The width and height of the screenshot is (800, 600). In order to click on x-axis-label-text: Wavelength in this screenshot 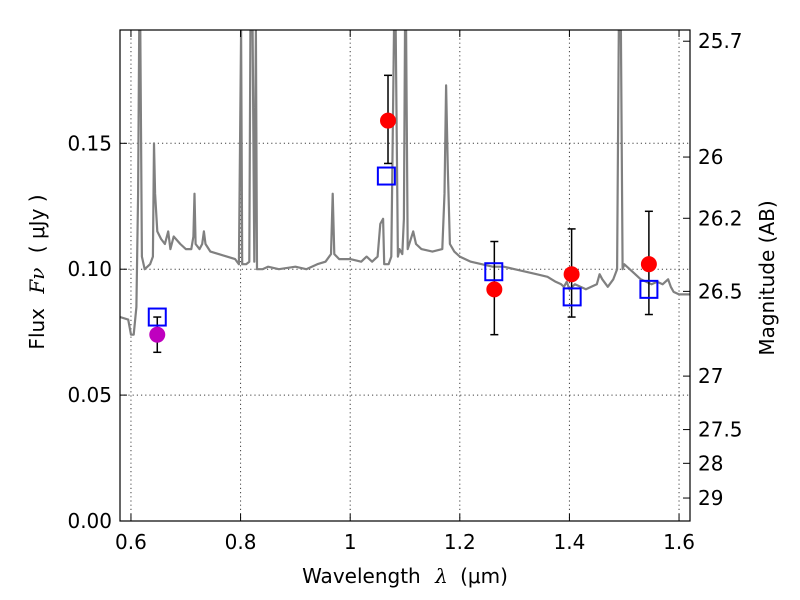, I will do `click(361, 576)`.